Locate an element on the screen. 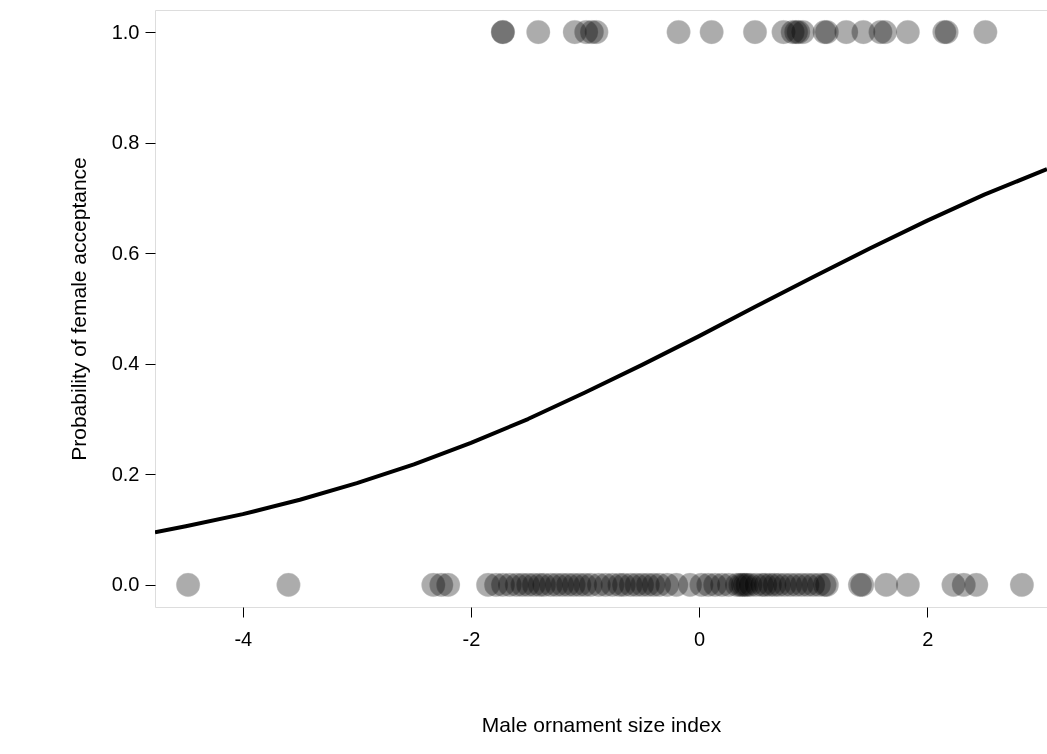 This screenshot has width=1047, height=754. x-tick-label: -2 is located at coordinates (471, 638).